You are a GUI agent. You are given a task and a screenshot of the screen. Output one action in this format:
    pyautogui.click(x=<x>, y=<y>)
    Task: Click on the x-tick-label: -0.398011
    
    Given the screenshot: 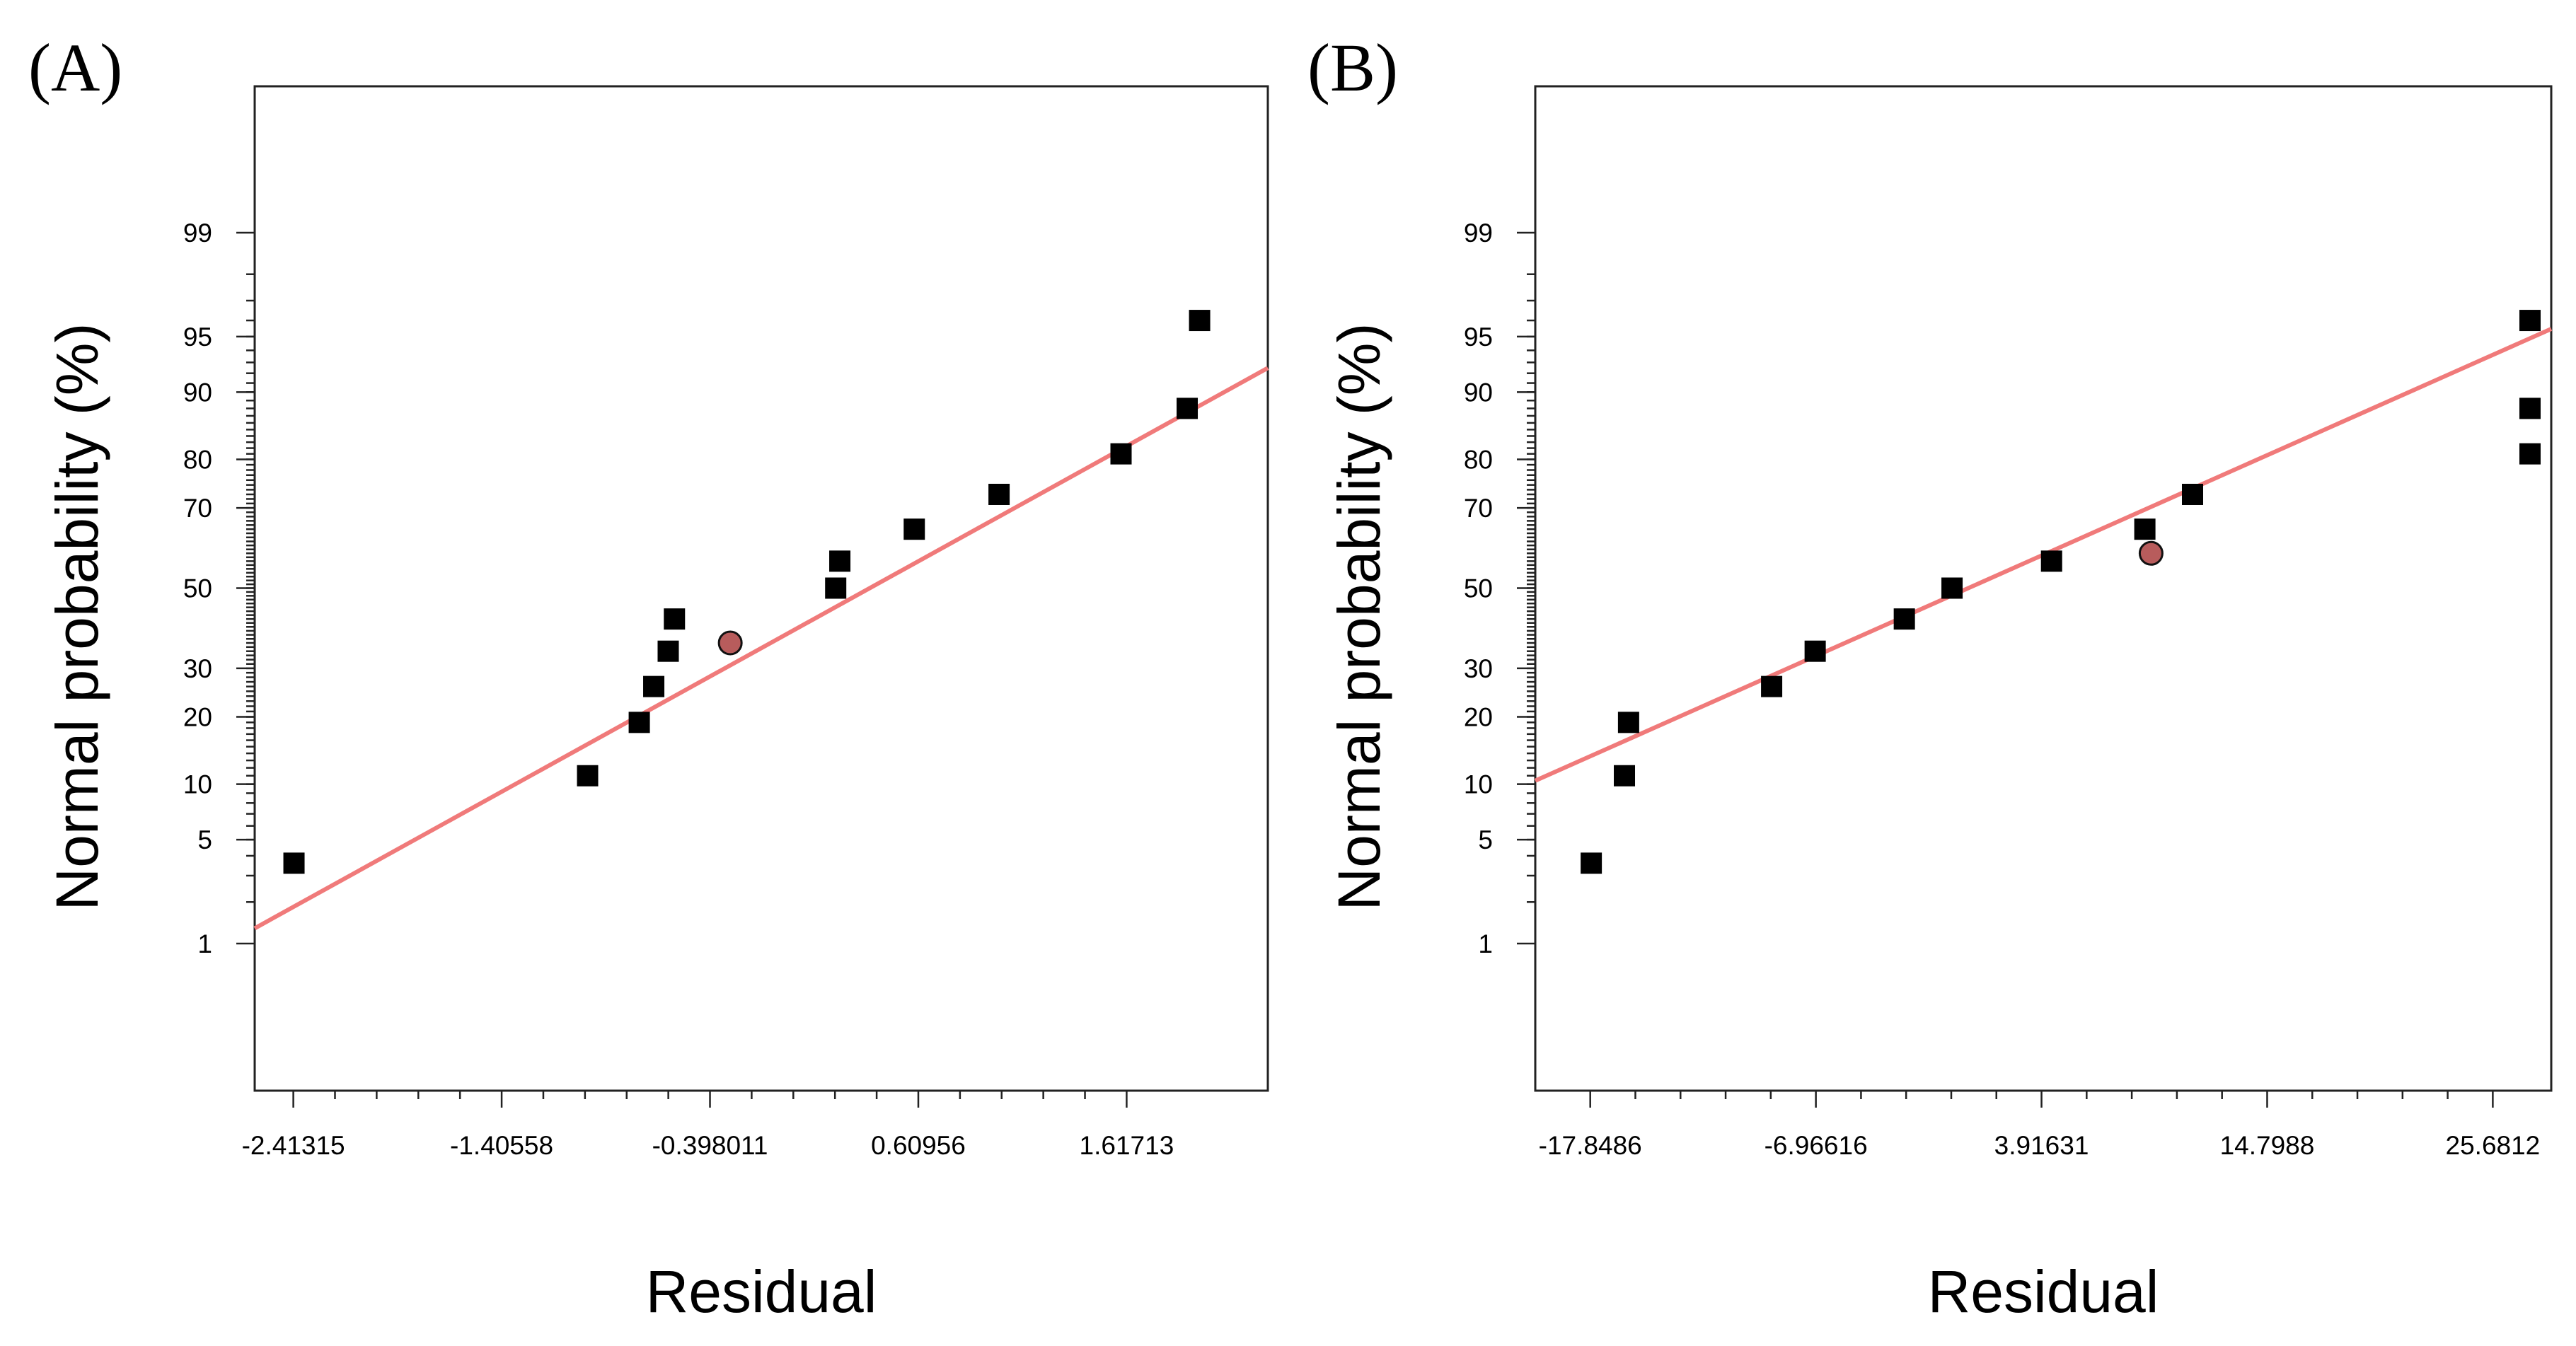 What is the action you would take?
    pyautogui.click(x=710, y=1145)
    